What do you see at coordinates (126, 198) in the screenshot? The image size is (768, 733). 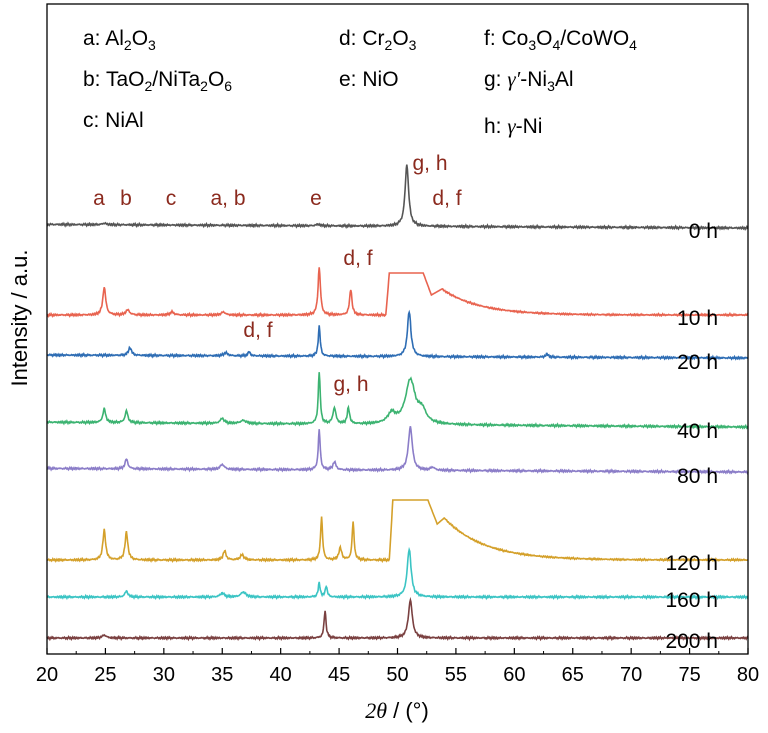 I see `peak-annotation: b` at bounding box center [126, 198].